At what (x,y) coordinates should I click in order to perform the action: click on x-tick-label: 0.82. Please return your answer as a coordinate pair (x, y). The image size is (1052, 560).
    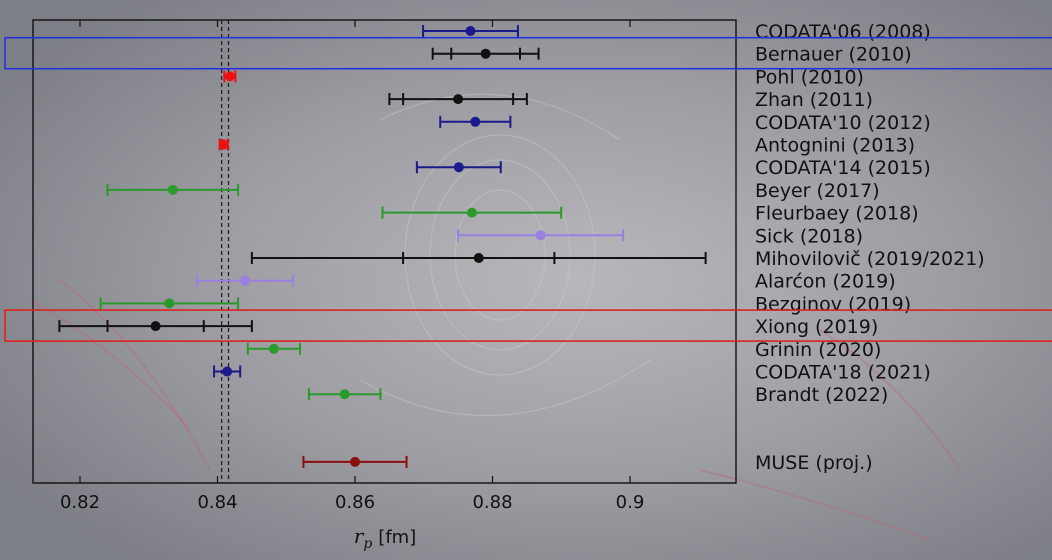
    Looking at the image, I should click on (80, 502).